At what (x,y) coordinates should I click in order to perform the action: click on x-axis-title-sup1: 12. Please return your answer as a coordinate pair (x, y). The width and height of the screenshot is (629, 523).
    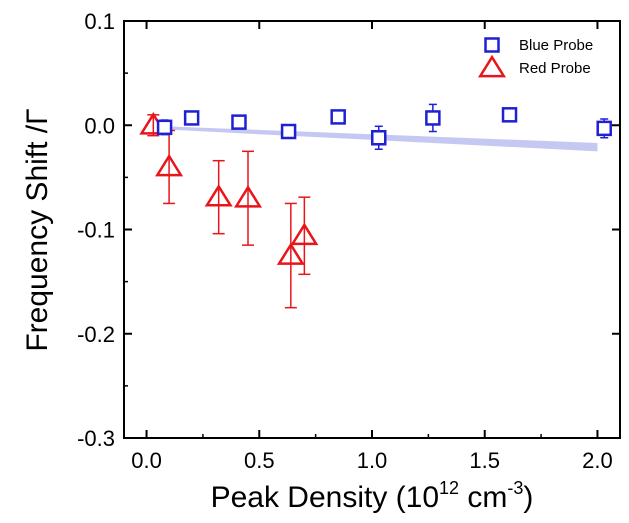
    Looking at the image, I should click on (449, 488).